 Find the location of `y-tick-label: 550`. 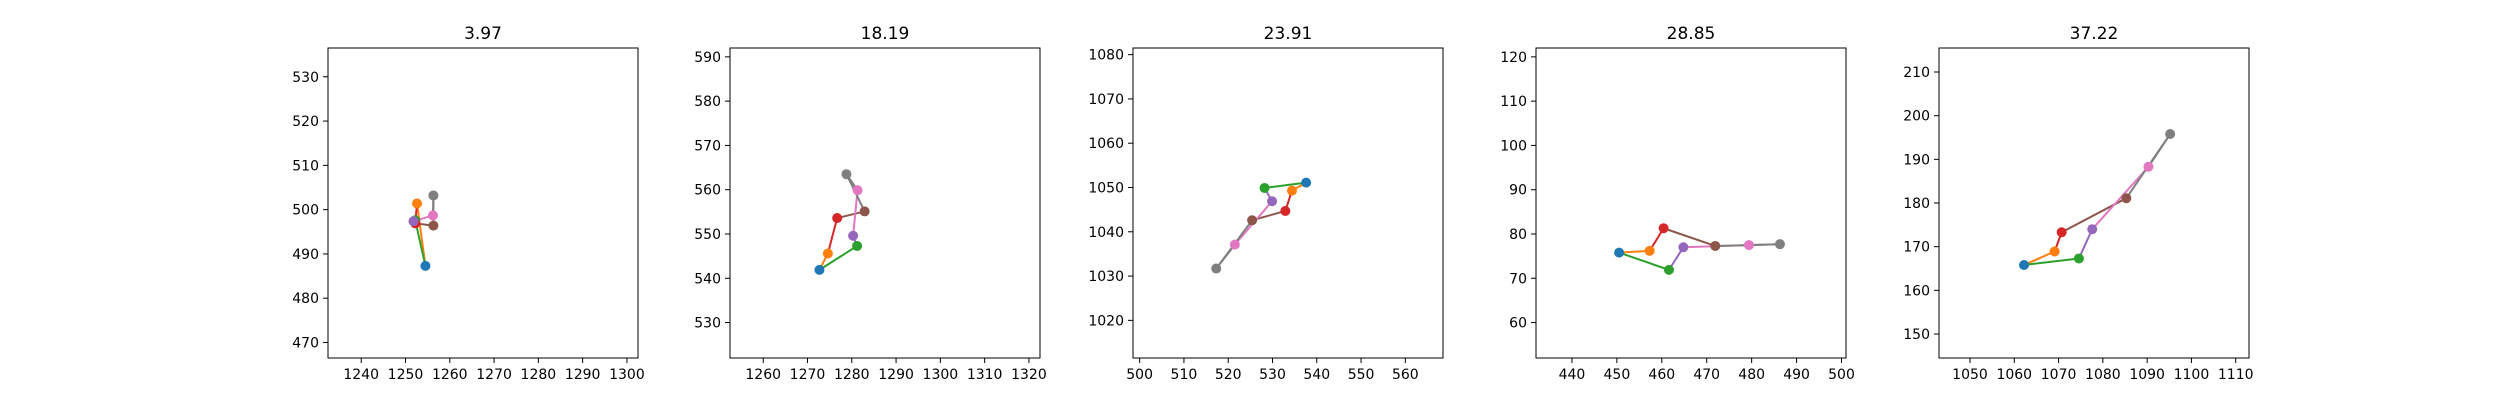

y-tick-label: 550 is located at coordinates (707, 235).